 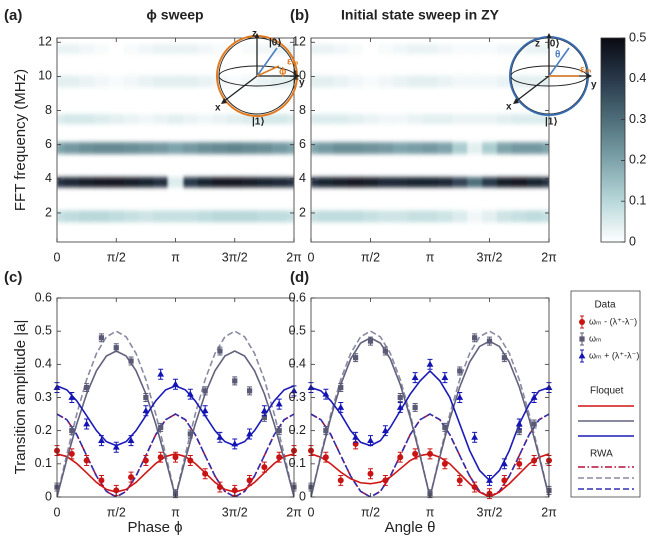 What do you see at coordinates (43, 430) in the screenshot?
I see `y-tick-label: 0.2` at bounding box center [43, 430].